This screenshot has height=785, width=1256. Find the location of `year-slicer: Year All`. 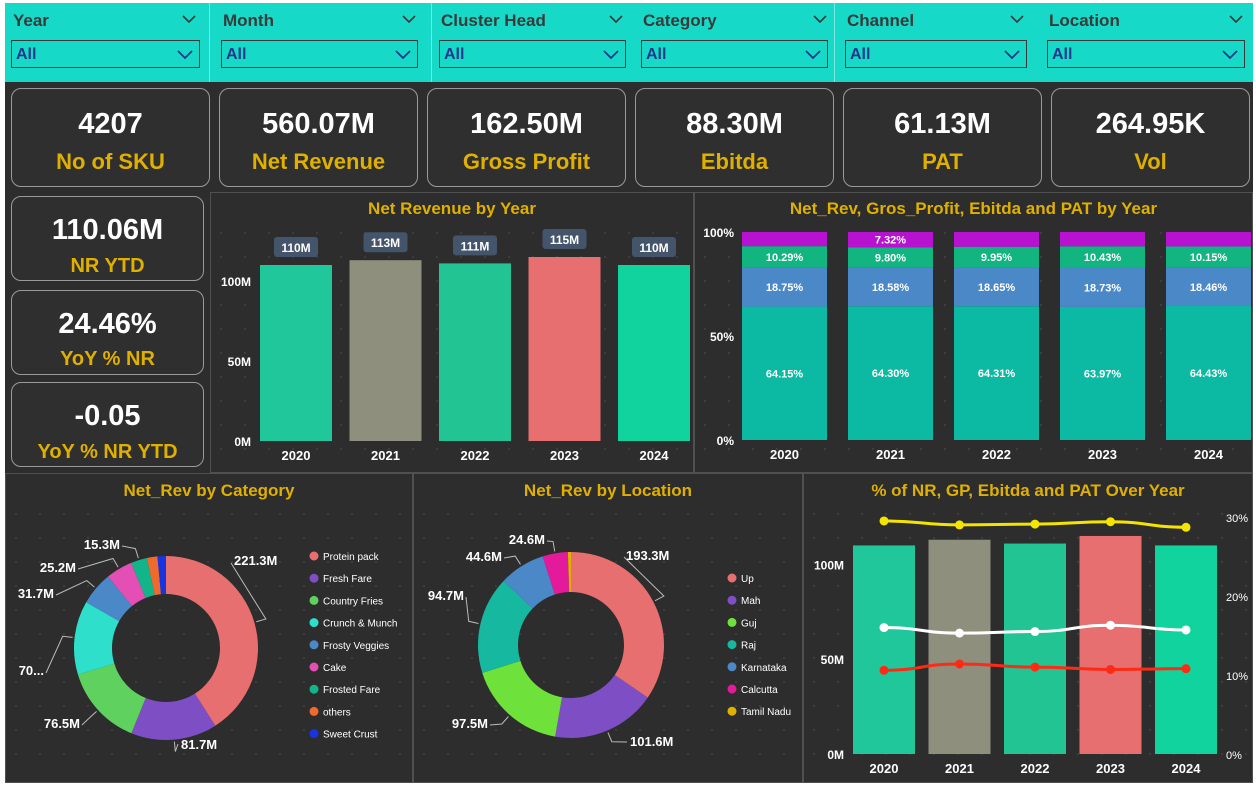

year-slicer: Year All is located at coordinates (106, 42).